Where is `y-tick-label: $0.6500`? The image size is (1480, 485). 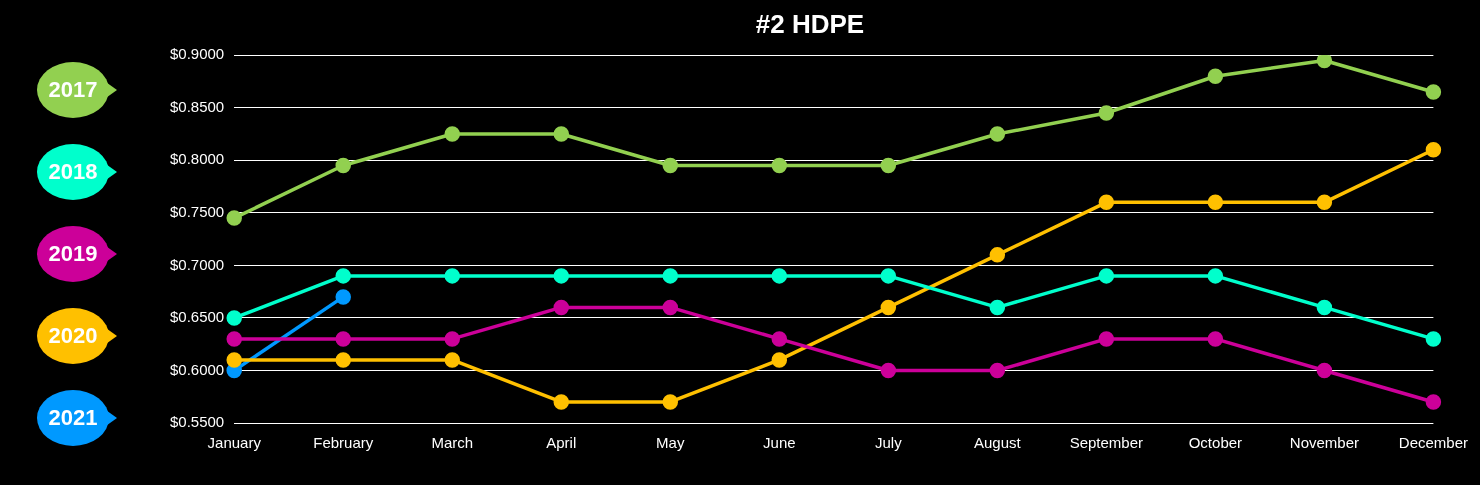 y-tick-label: $0.6500 is located at coordinates (197, 317).